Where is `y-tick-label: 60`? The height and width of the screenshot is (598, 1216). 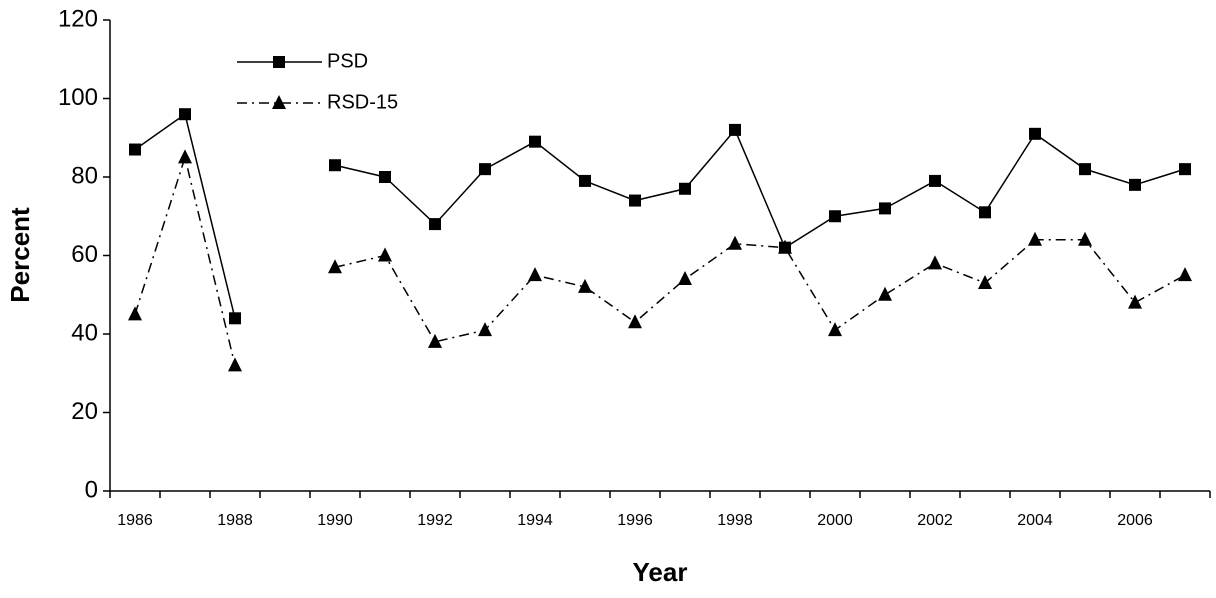 y-tick-label: 60 is located at coordinates (84, 254).